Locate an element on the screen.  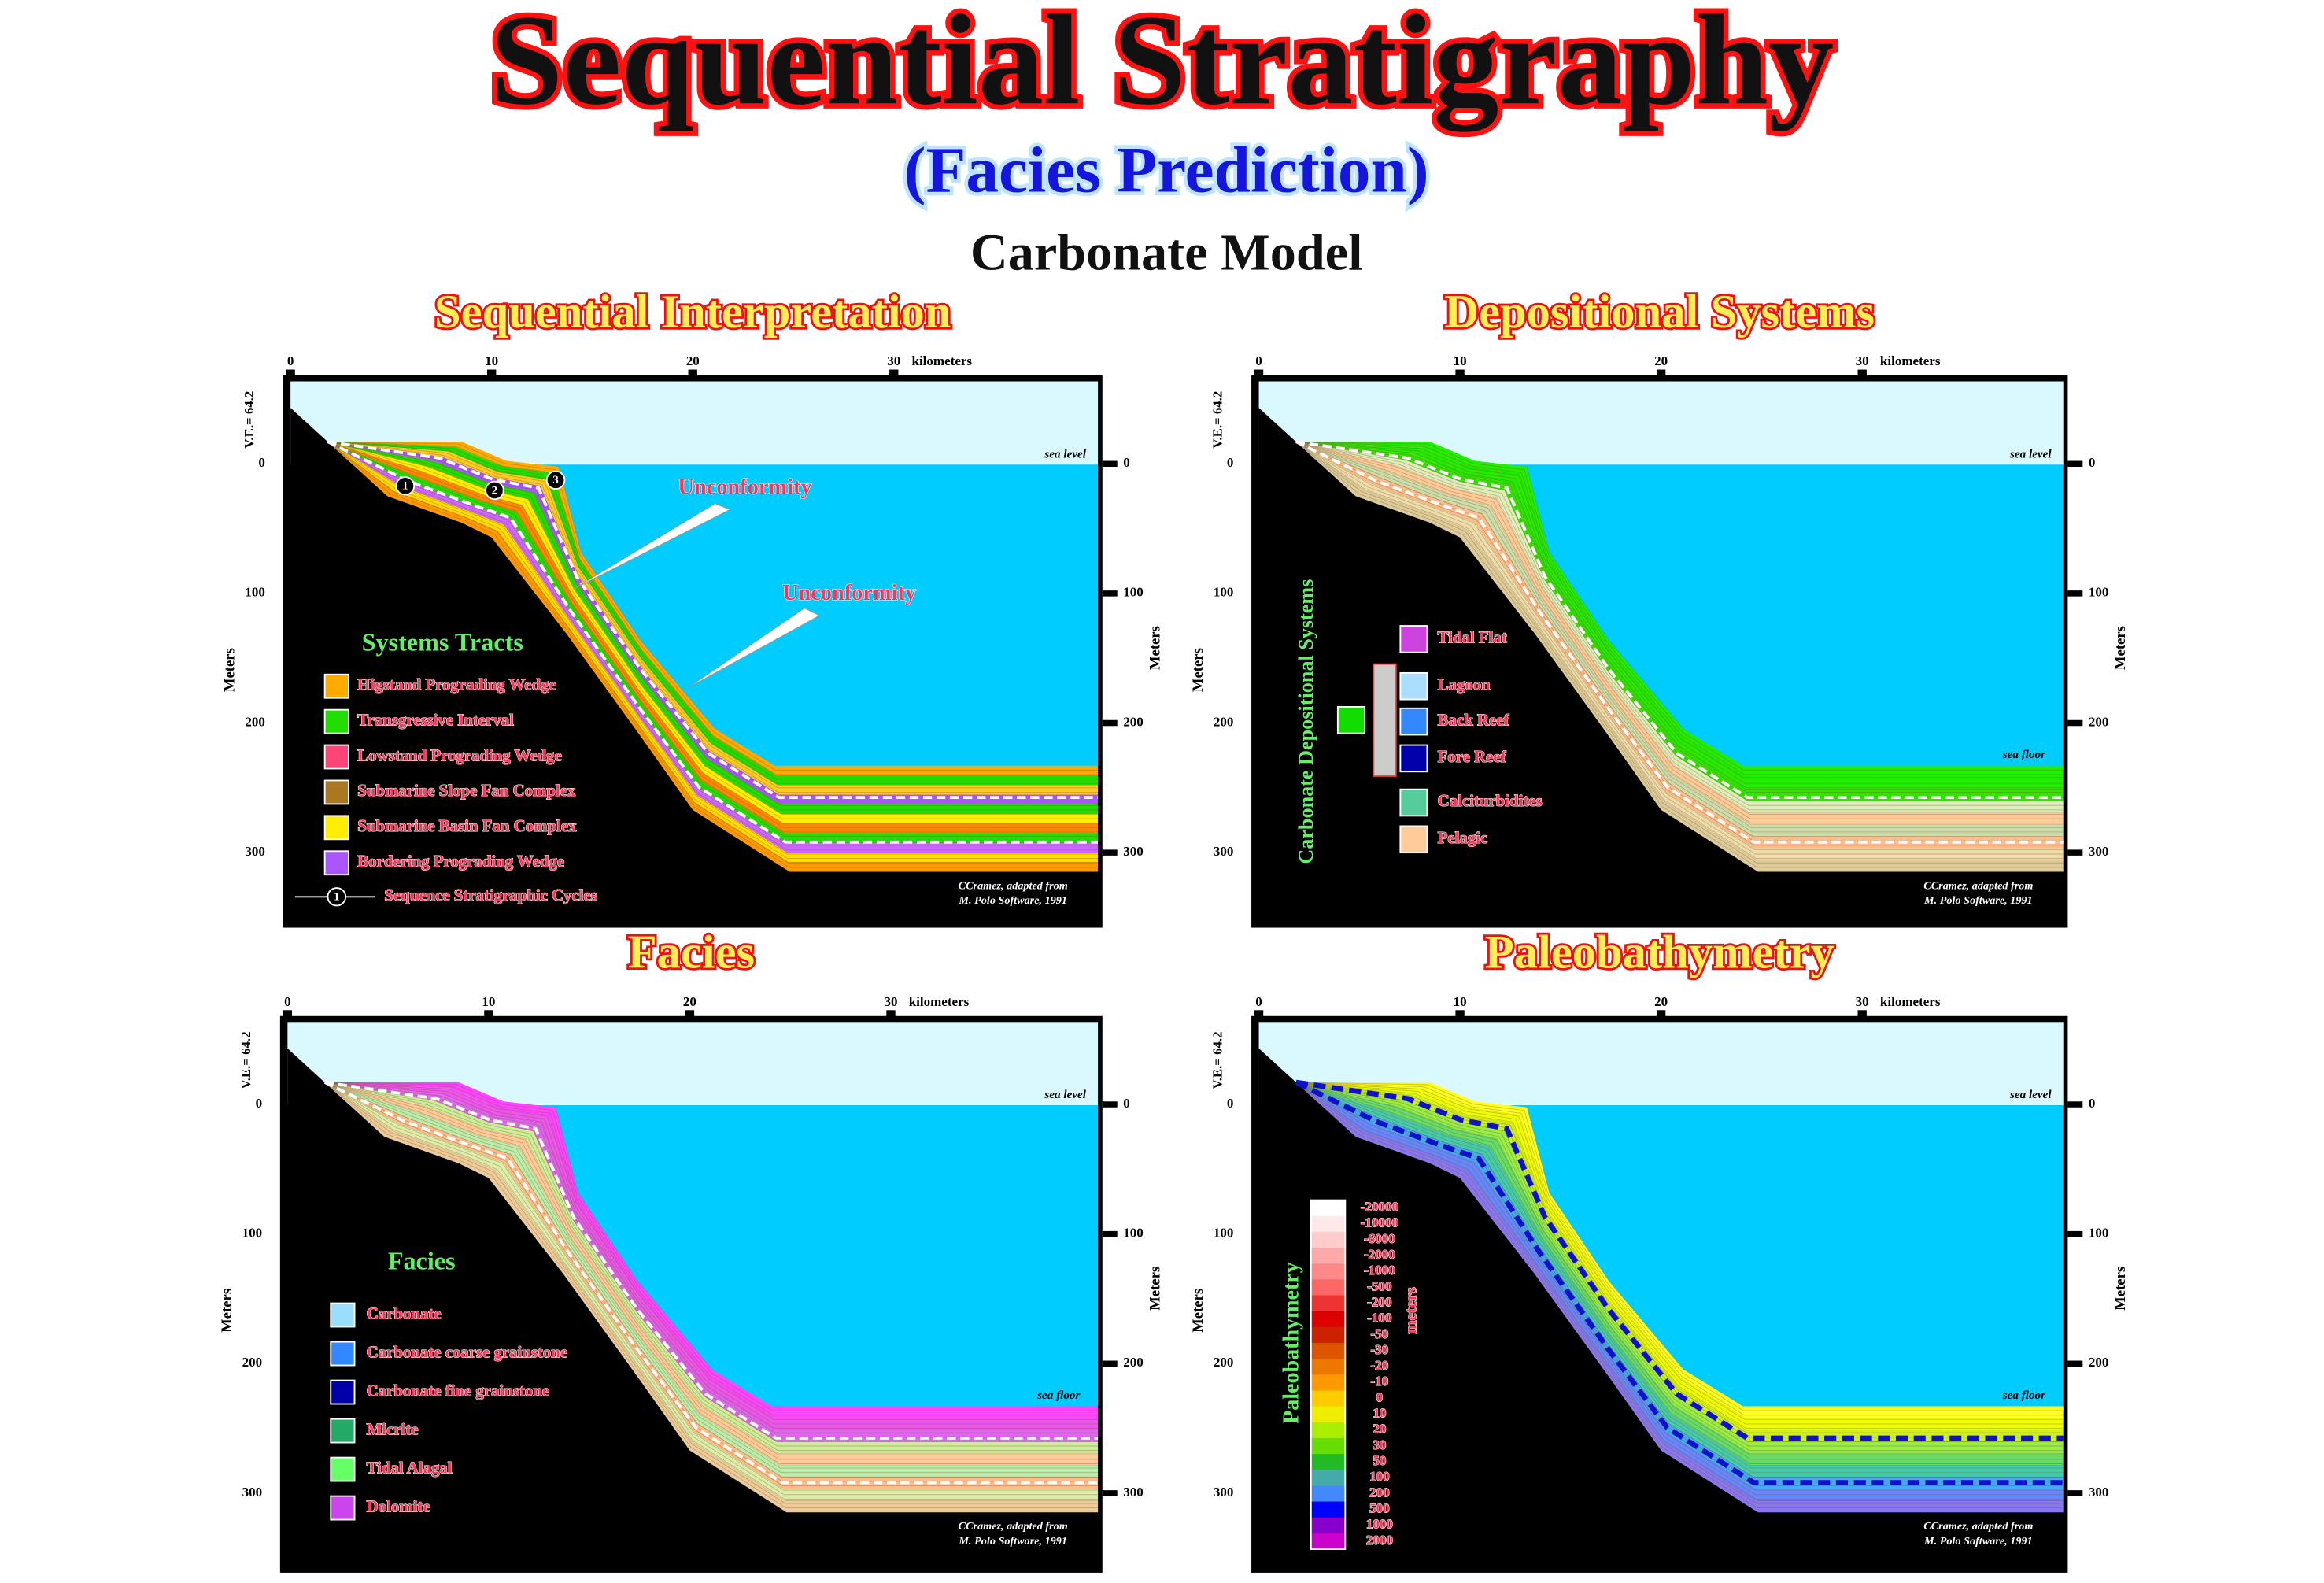
x-tick-mark is located at coordinates (1259, 373).